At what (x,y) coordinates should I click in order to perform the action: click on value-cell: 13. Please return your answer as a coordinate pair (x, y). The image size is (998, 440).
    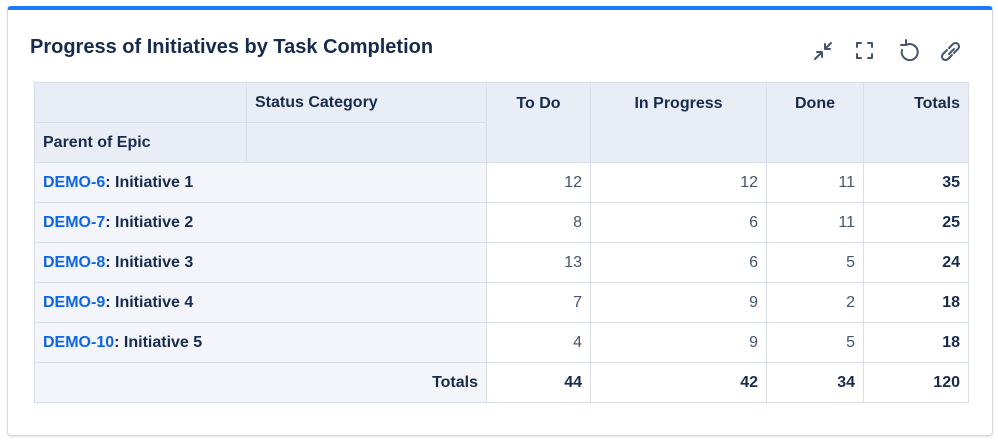
    Looking at the image, I should click on (538, 262).